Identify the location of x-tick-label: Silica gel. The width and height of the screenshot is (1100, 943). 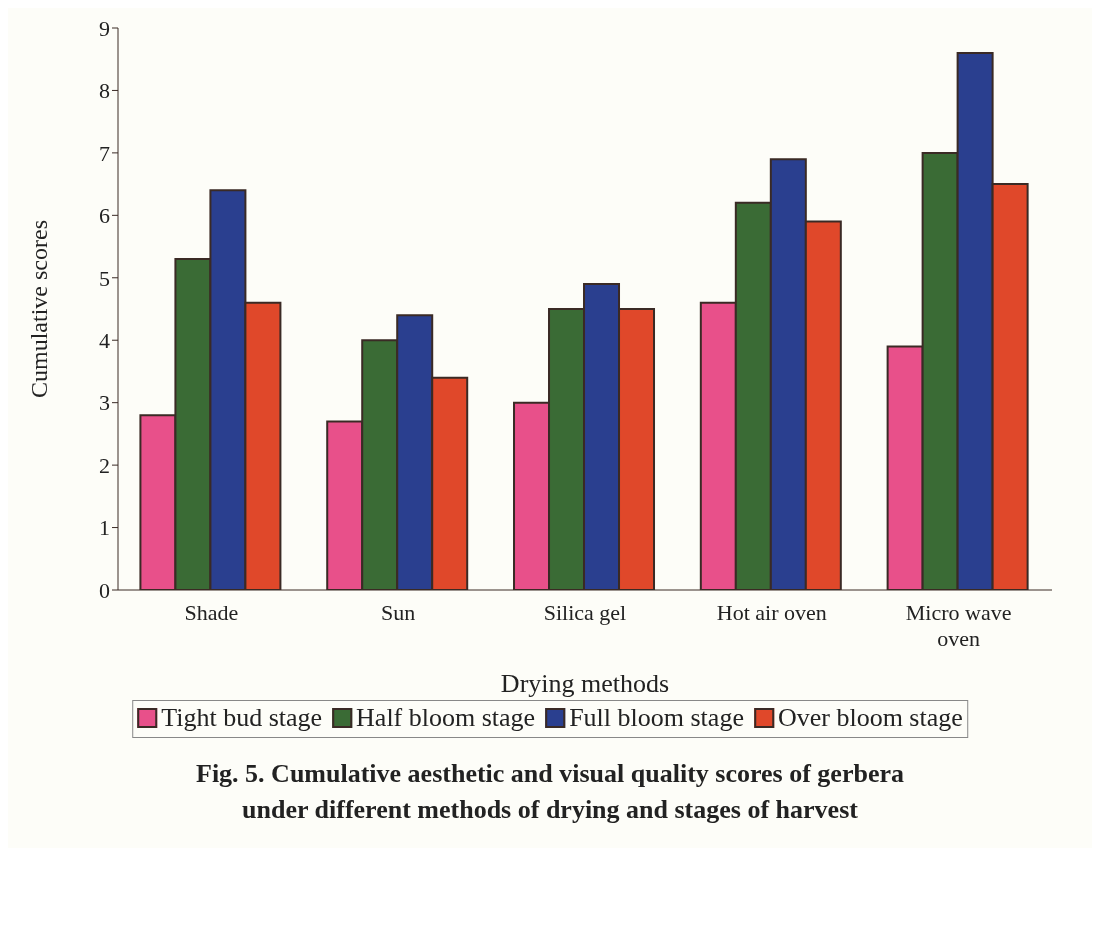
(585, 612).